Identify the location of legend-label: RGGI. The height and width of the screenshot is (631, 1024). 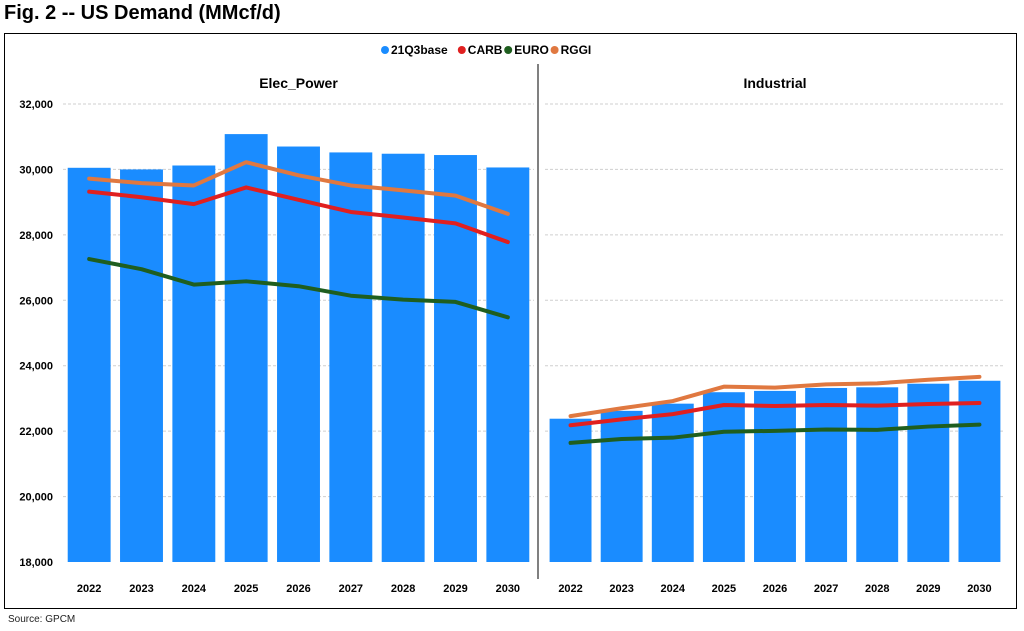
(576, 50).